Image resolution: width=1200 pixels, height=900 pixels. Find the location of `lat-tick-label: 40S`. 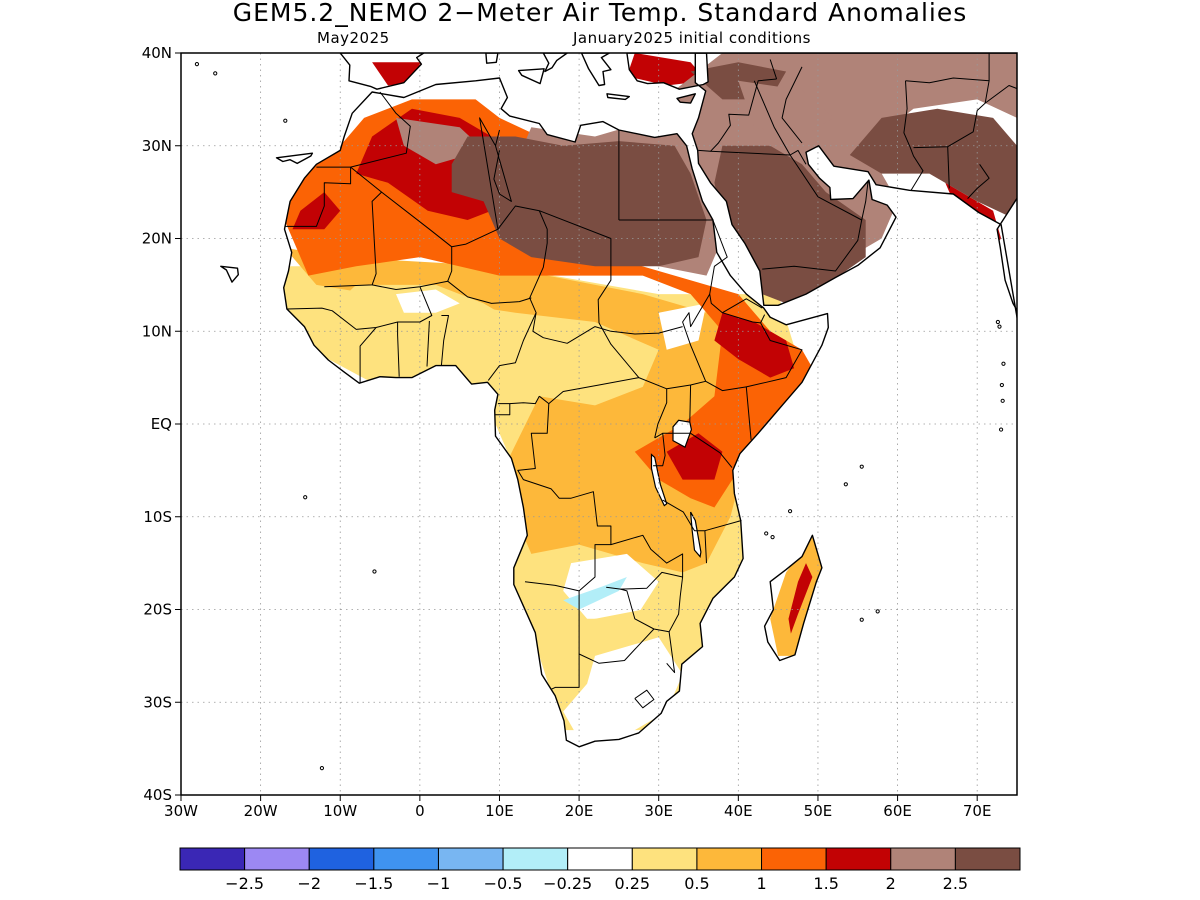

lat-tick-label: 40S is located at coordinates (157, 795).